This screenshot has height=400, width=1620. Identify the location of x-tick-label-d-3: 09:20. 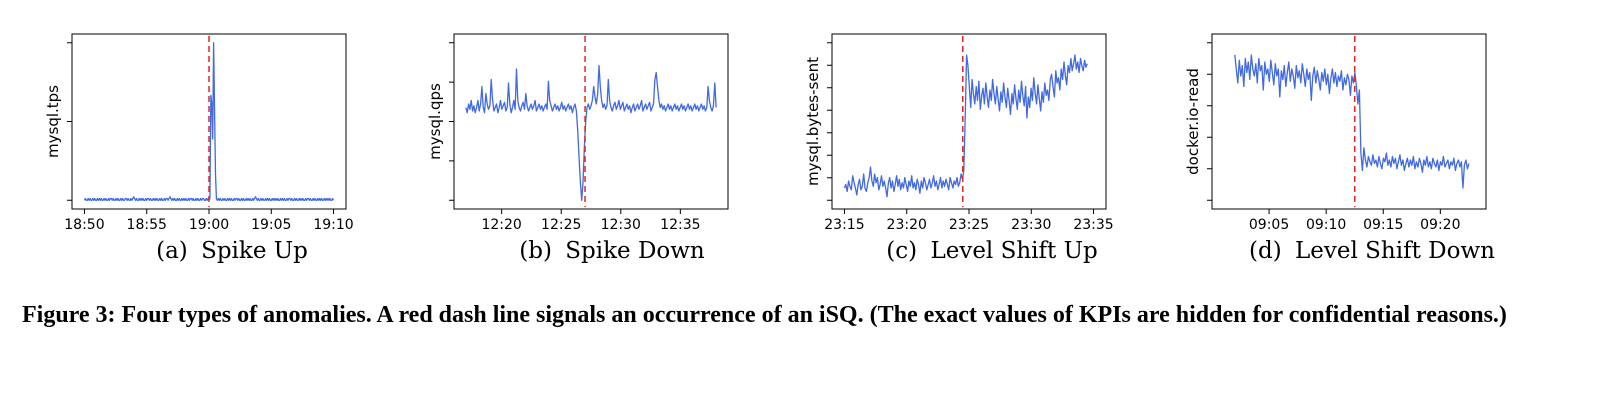
(1440, 225).